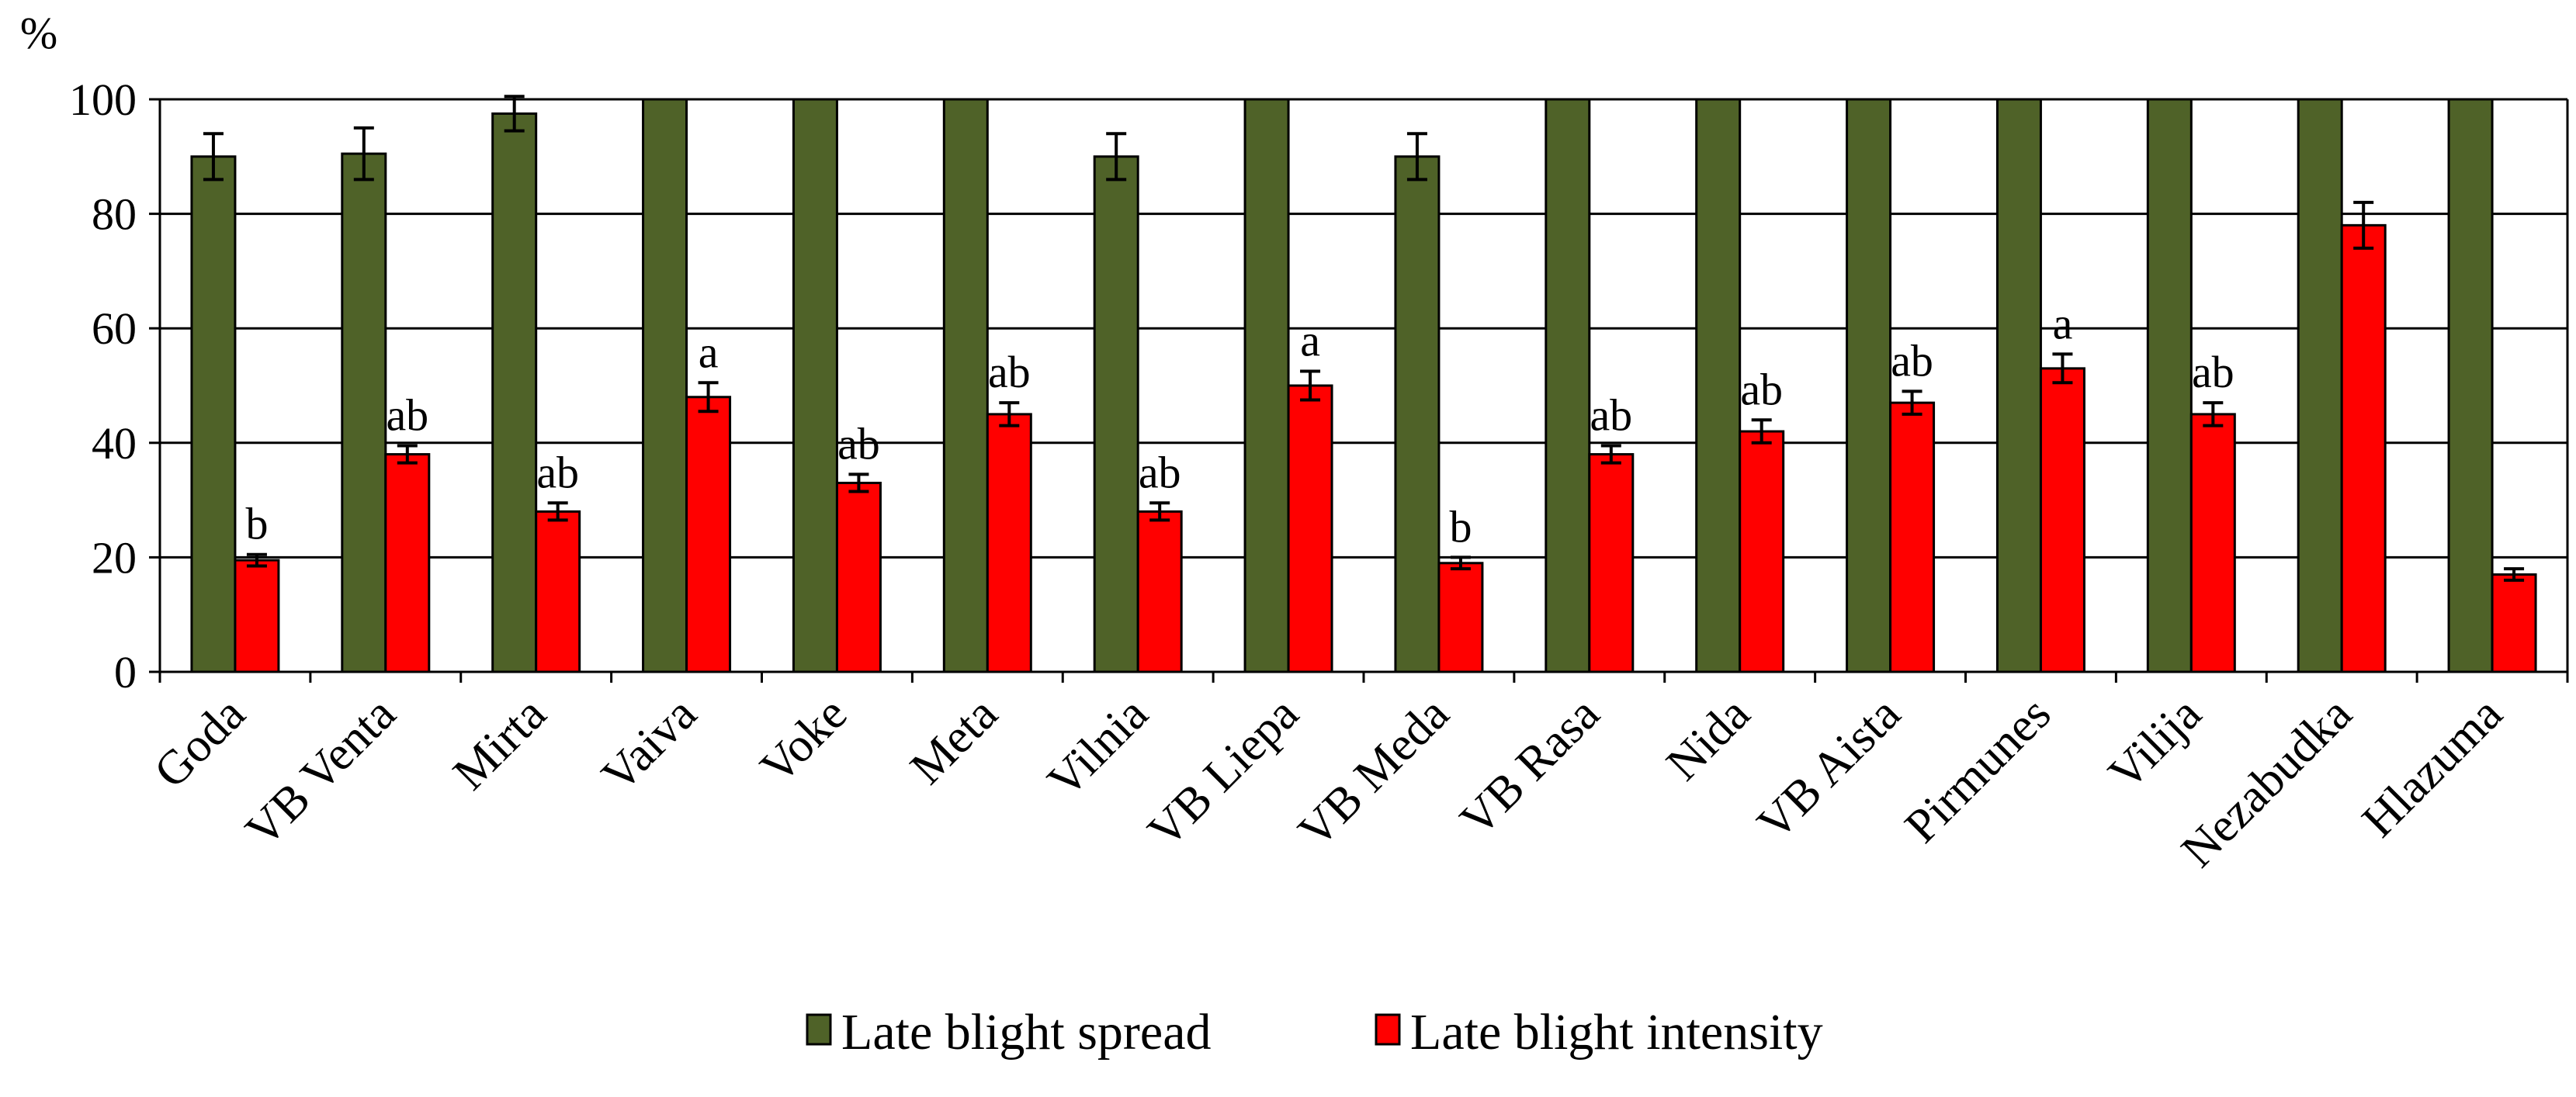 This screenshot has height=1097, width=2576. What do you see at coordinates (114, 557) in the screenshot?
I see `y-tick-label: 20` at bounding box center [114, 557].